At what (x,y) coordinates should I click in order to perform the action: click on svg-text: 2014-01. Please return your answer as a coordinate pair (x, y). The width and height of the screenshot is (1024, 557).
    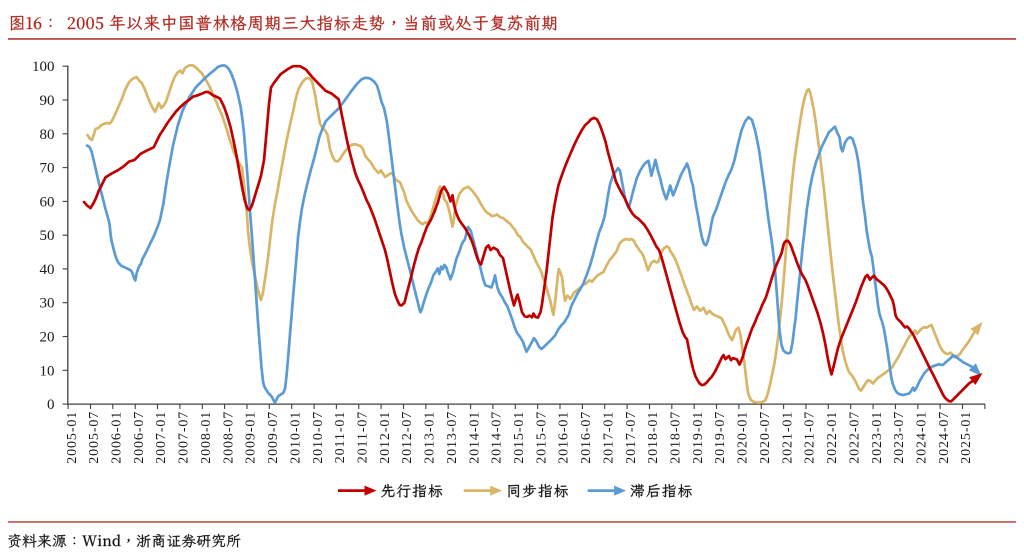
    Looking at the image, I should click on (474, 437).